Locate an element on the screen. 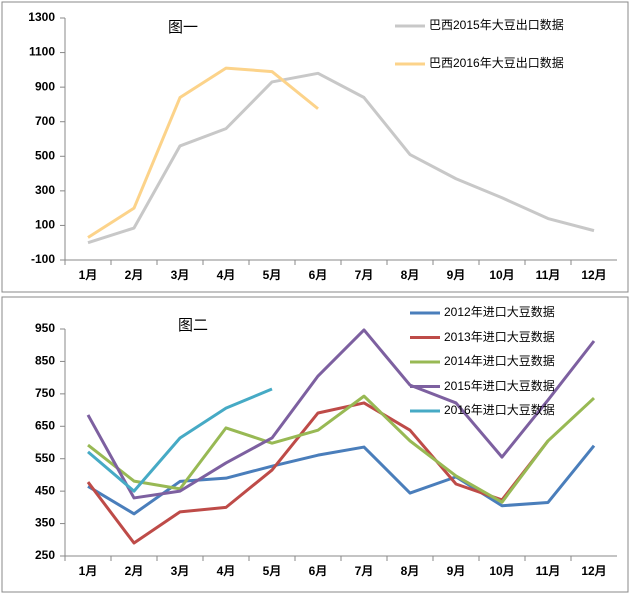 The width and height of the screenshot is (631, 595). y-tick-label: 300 is located at coordinates (45, 190).